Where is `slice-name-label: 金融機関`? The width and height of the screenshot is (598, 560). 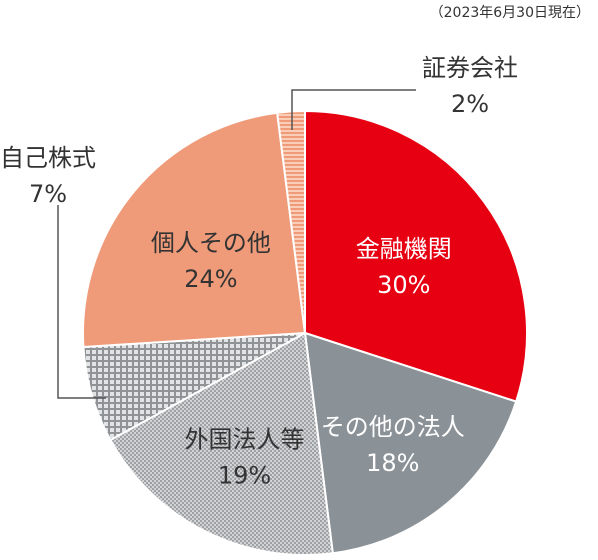
slice-name-label: 金融機関 is located at coordinates (404, 249).